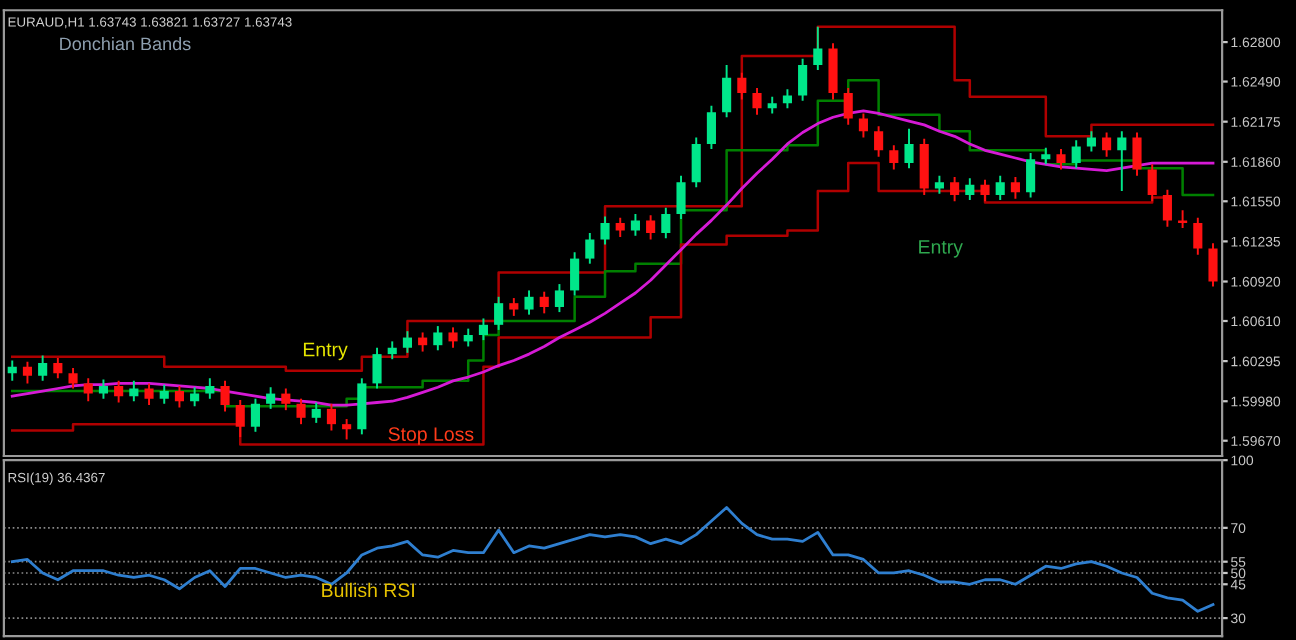 The height and width of the screenshot is (640, 1296). Describe the element at coordinates (431, 436) in the screenshot. I see `annotation: Stop Loss` at that location.